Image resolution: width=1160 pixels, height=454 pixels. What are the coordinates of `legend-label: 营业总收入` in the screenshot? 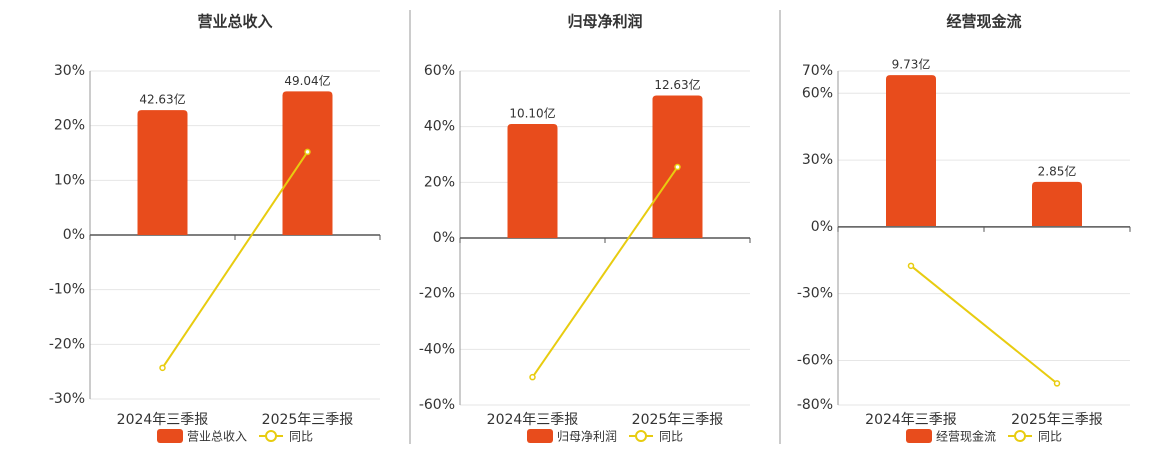 It's located at (217, 437).